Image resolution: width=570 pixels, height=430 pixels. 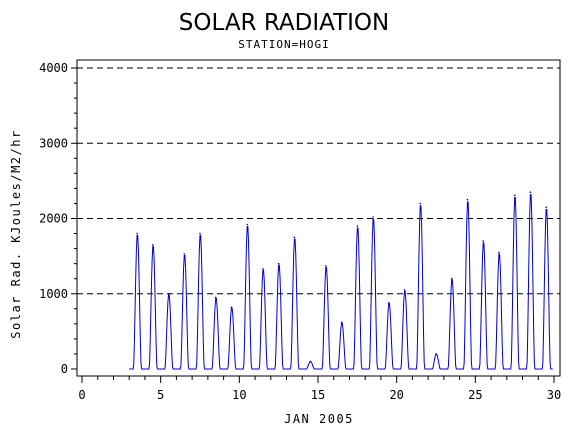 I want to click on y-tick-label-3000: 3000, so click(x=53, y=143).